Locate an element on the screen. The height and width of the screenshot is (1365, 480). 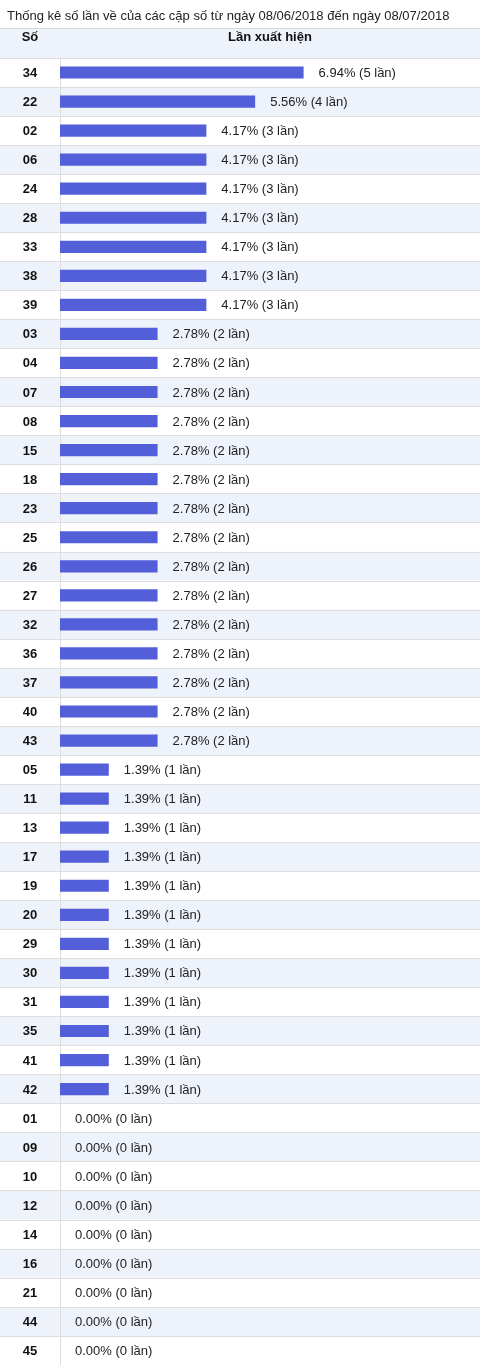
y-tick-label: 30 is located at coordinates (30, 973).